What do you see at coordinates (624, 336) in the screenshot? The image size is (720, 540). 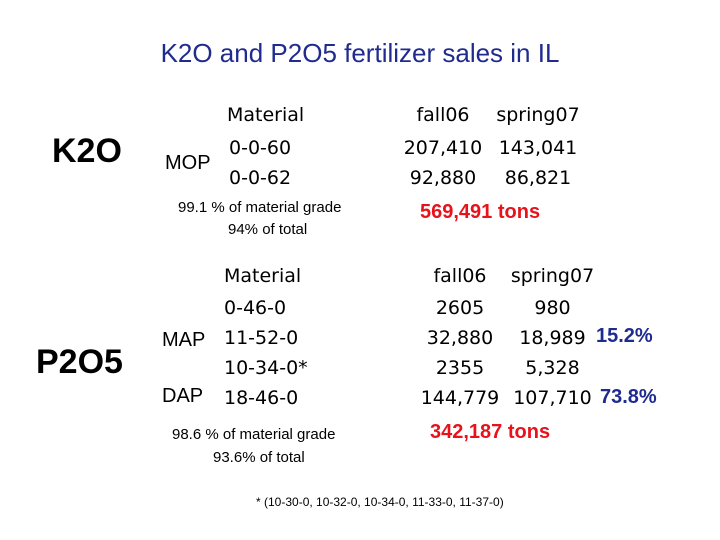 I see `map-share: 15.2%` at bounding box center [624, 336].